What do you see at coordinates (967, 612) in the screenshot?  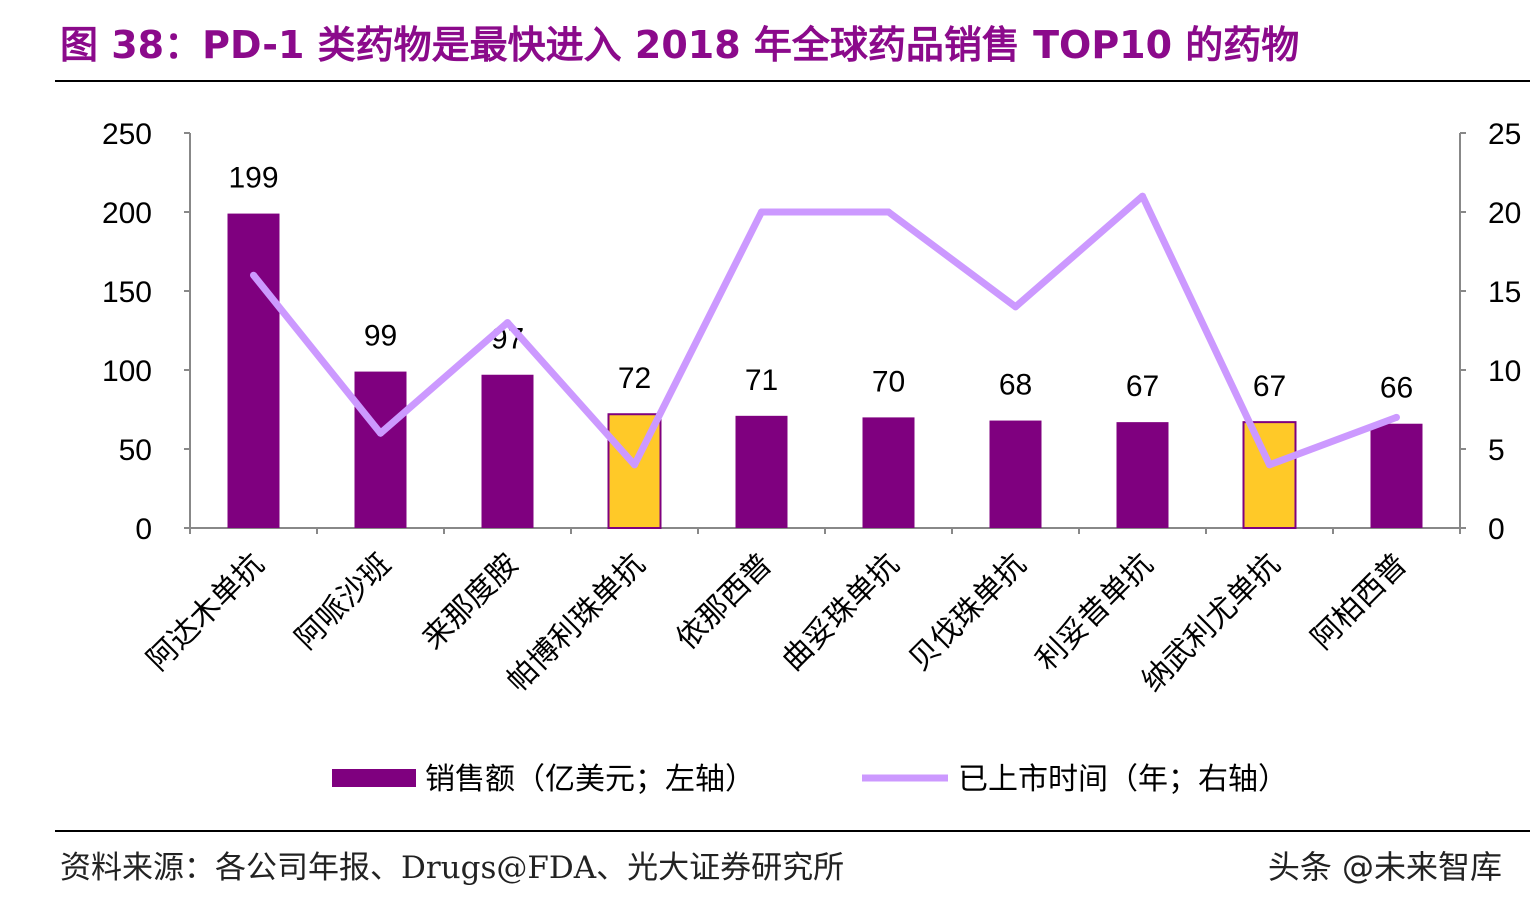 I see `category-label: 贝伐珠单抗` at bounding box center [967, 612].